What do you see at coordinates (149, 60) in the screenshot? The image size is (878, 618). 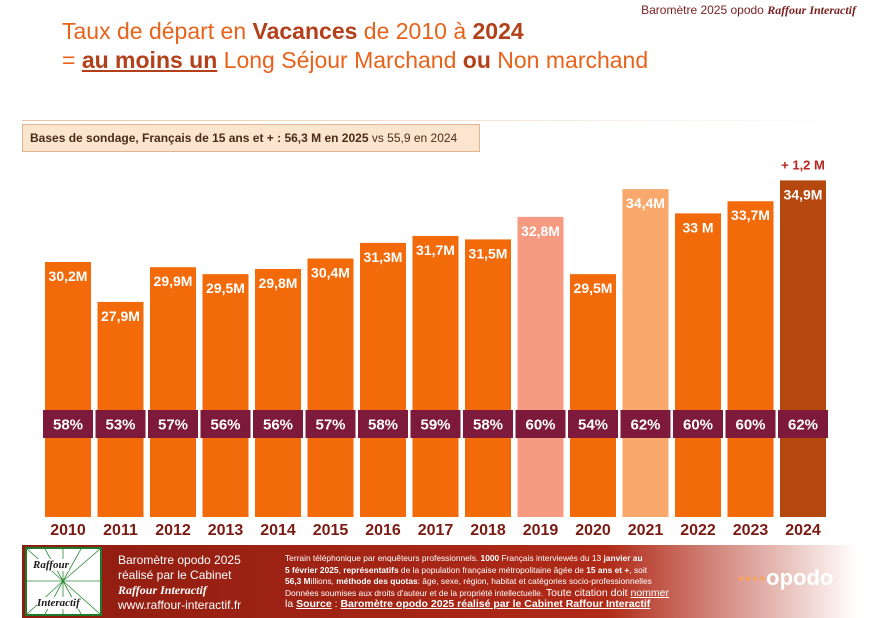 I see `title2-b: au moins un` at bounding box center [149, 60].